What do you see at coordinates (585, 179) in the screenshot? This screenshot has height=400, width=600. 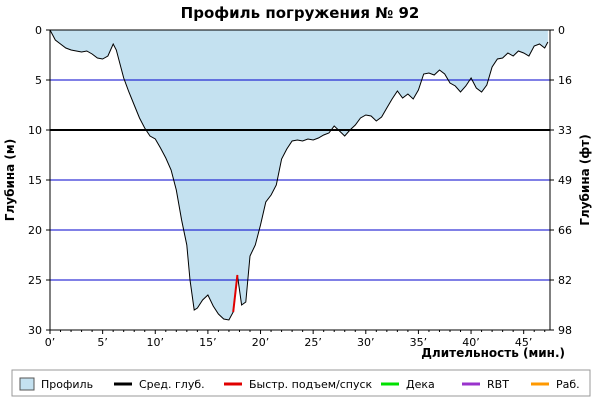 I see `y-axis-label-right: Глубина (фт)` at bounding box center [585, 179].